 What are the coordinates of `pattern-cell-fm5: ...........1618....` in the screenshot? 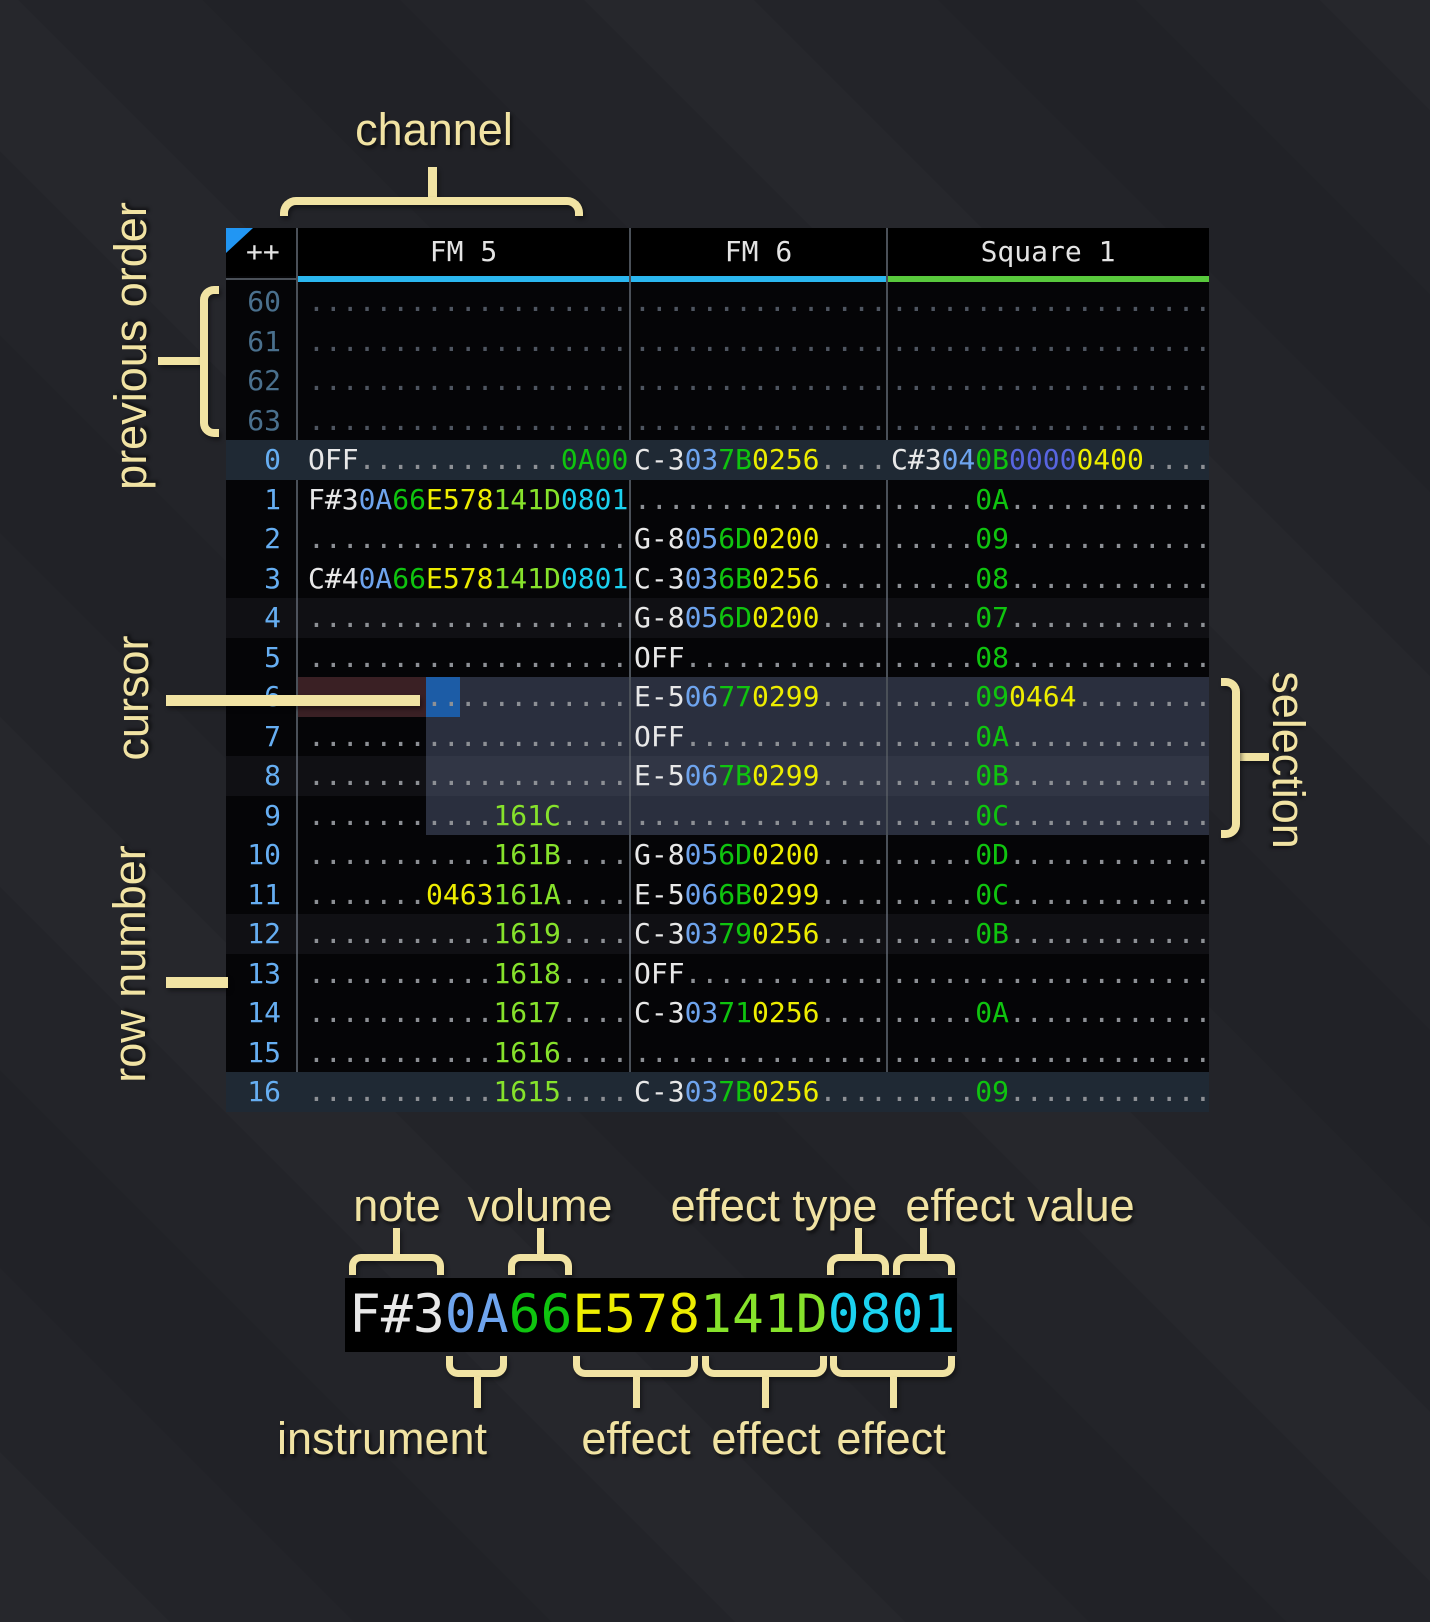 It's located at (463, 974).